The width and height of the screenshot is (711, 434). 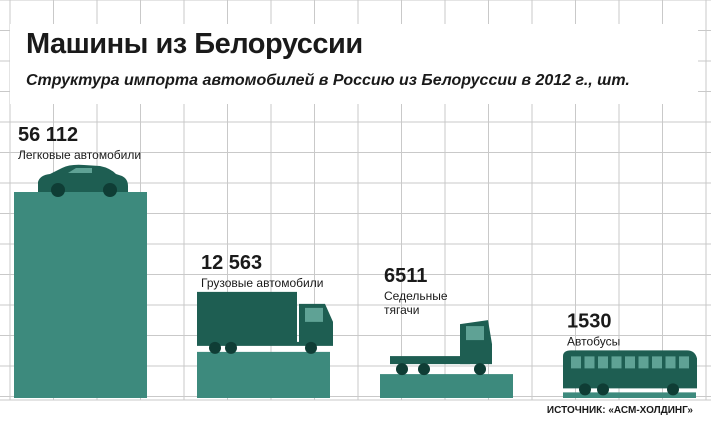 What do you see at coordinates (589, 321) in the screenshot?
I see `value-label: 1530` at bounding box center [589, 321].